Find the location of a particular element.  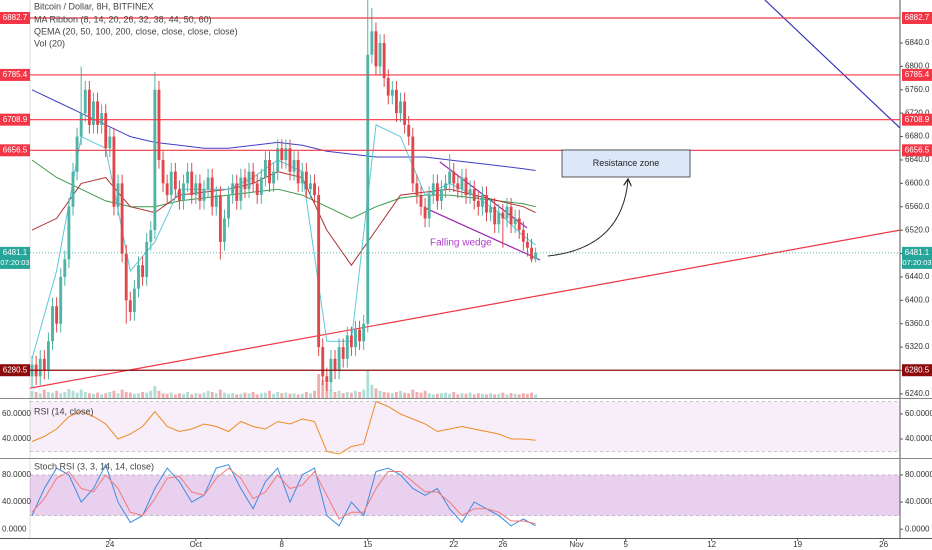

y-tick-label: 6400.0 is located at coordinates (917, 299).